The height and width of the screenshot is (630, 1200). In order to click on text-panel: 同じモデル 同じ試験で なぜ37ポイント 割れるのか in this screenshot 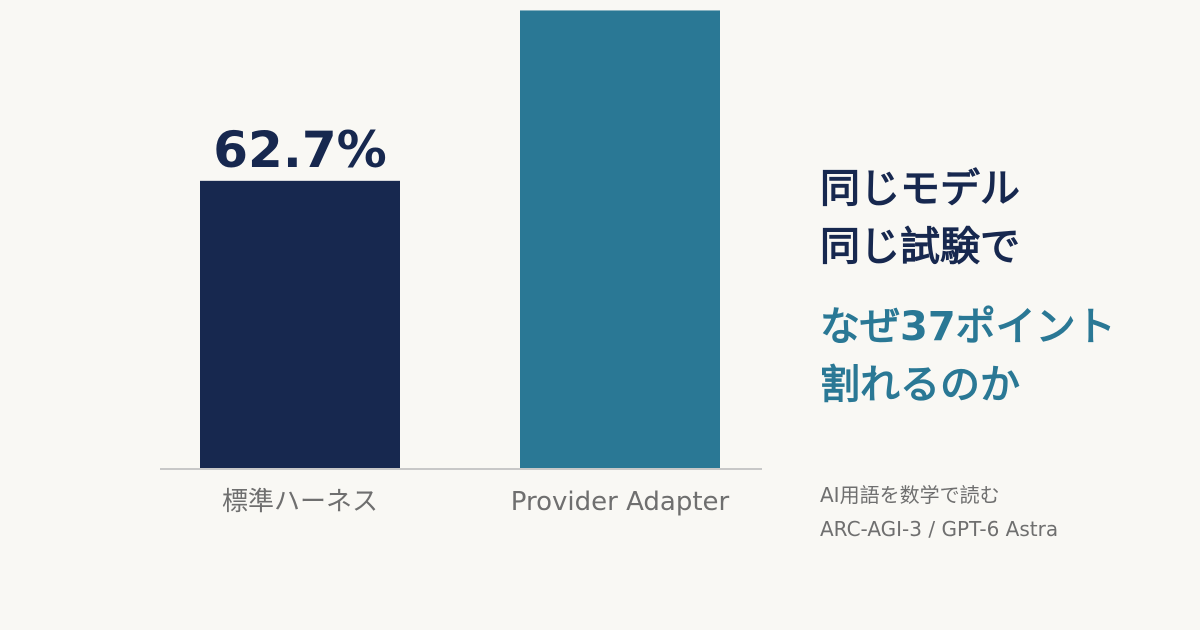, I will do `click(1000, 287)`.